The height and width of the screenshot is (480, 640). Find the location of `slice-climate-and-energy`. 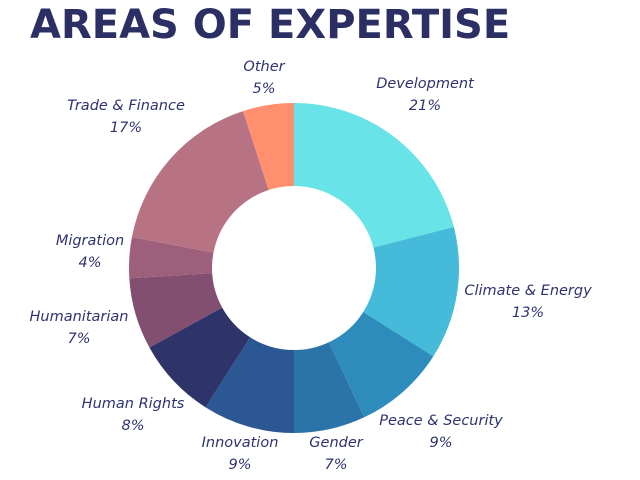

slice-climate-and-energy is located at coordinates (411, 291).